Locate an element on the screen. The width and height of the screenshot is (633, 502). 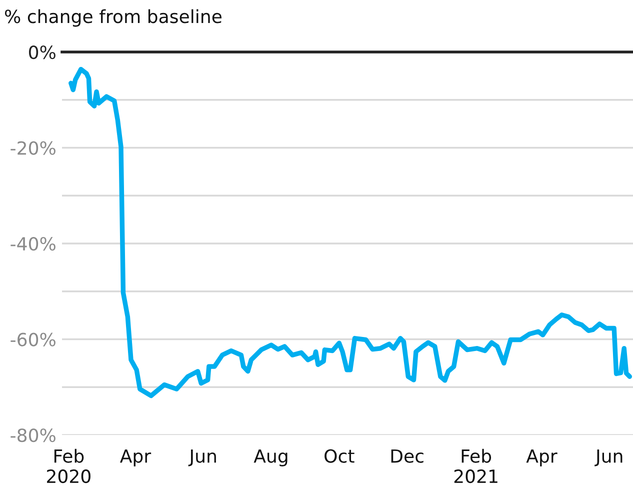
y-tick-label: -80% is located at coordinates (33, 435).